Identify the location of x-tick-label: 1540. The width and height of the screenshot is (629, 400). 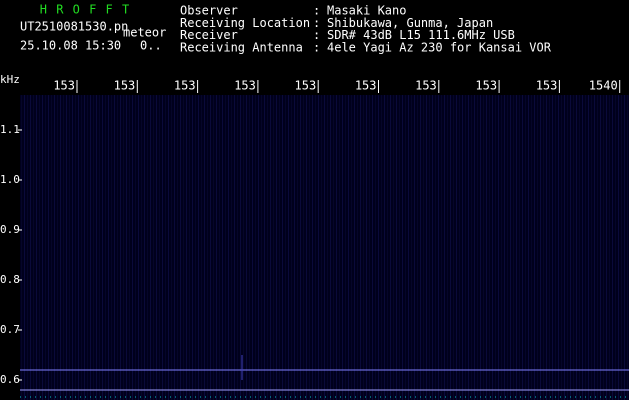
(603, 86).